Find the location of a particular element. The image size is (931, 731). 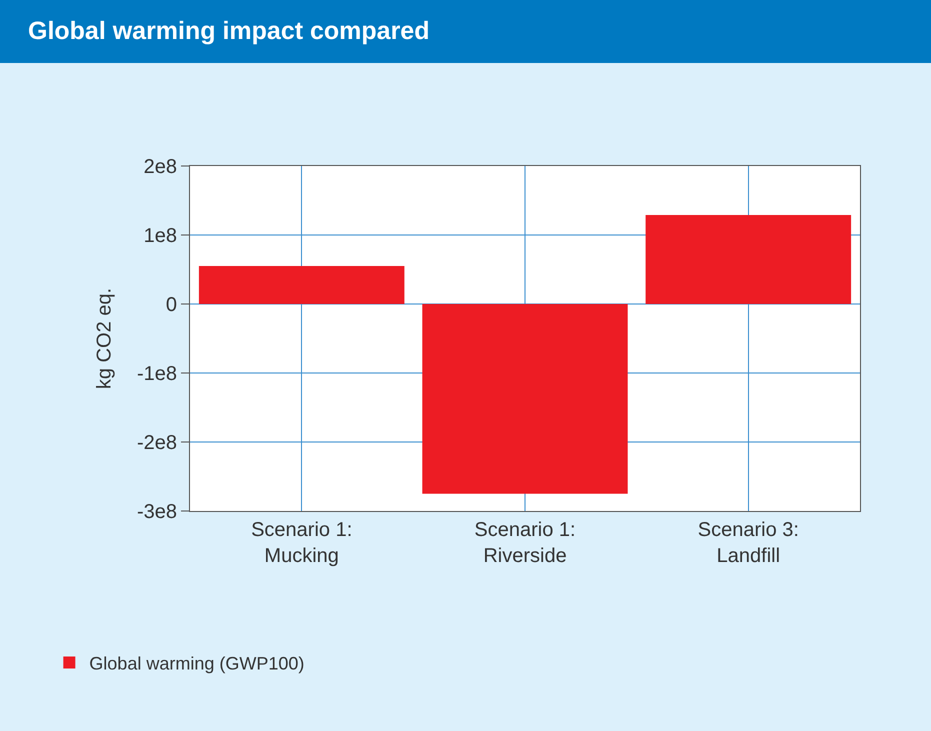

x-tick-label: Scenario 1: Riverside is located at coordinates (525, 543).